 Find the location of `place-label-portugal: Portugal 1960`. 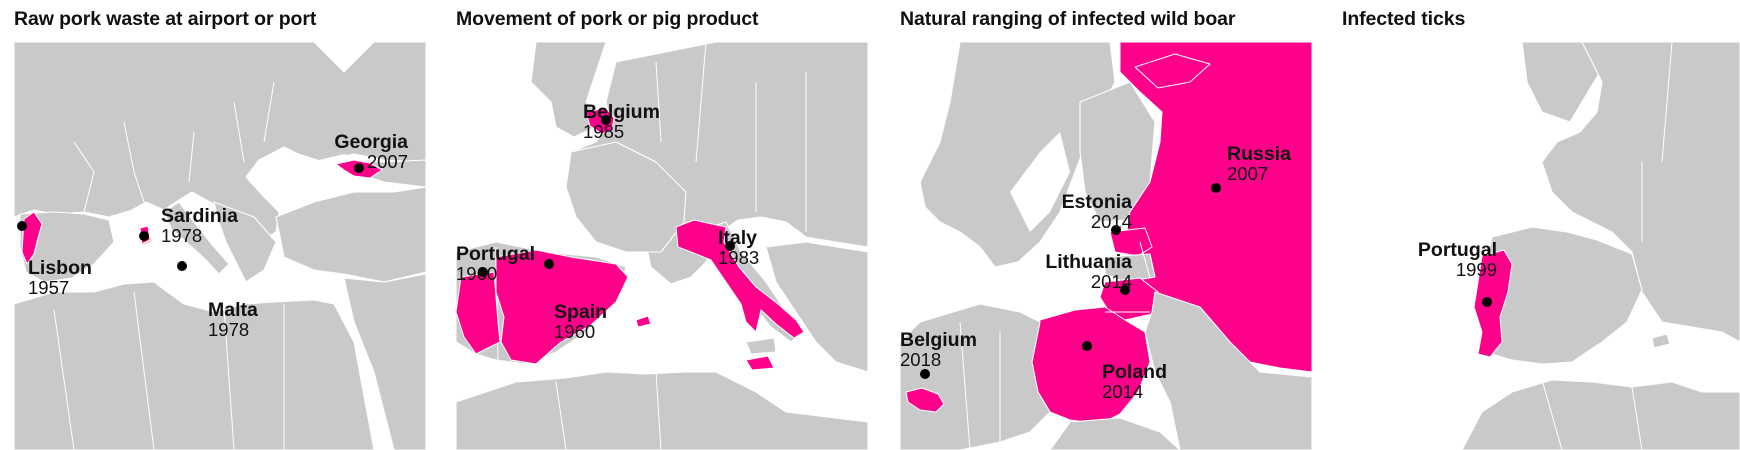

place-label-portugal: Portugal 1960 is located at coordinates (495, 264).